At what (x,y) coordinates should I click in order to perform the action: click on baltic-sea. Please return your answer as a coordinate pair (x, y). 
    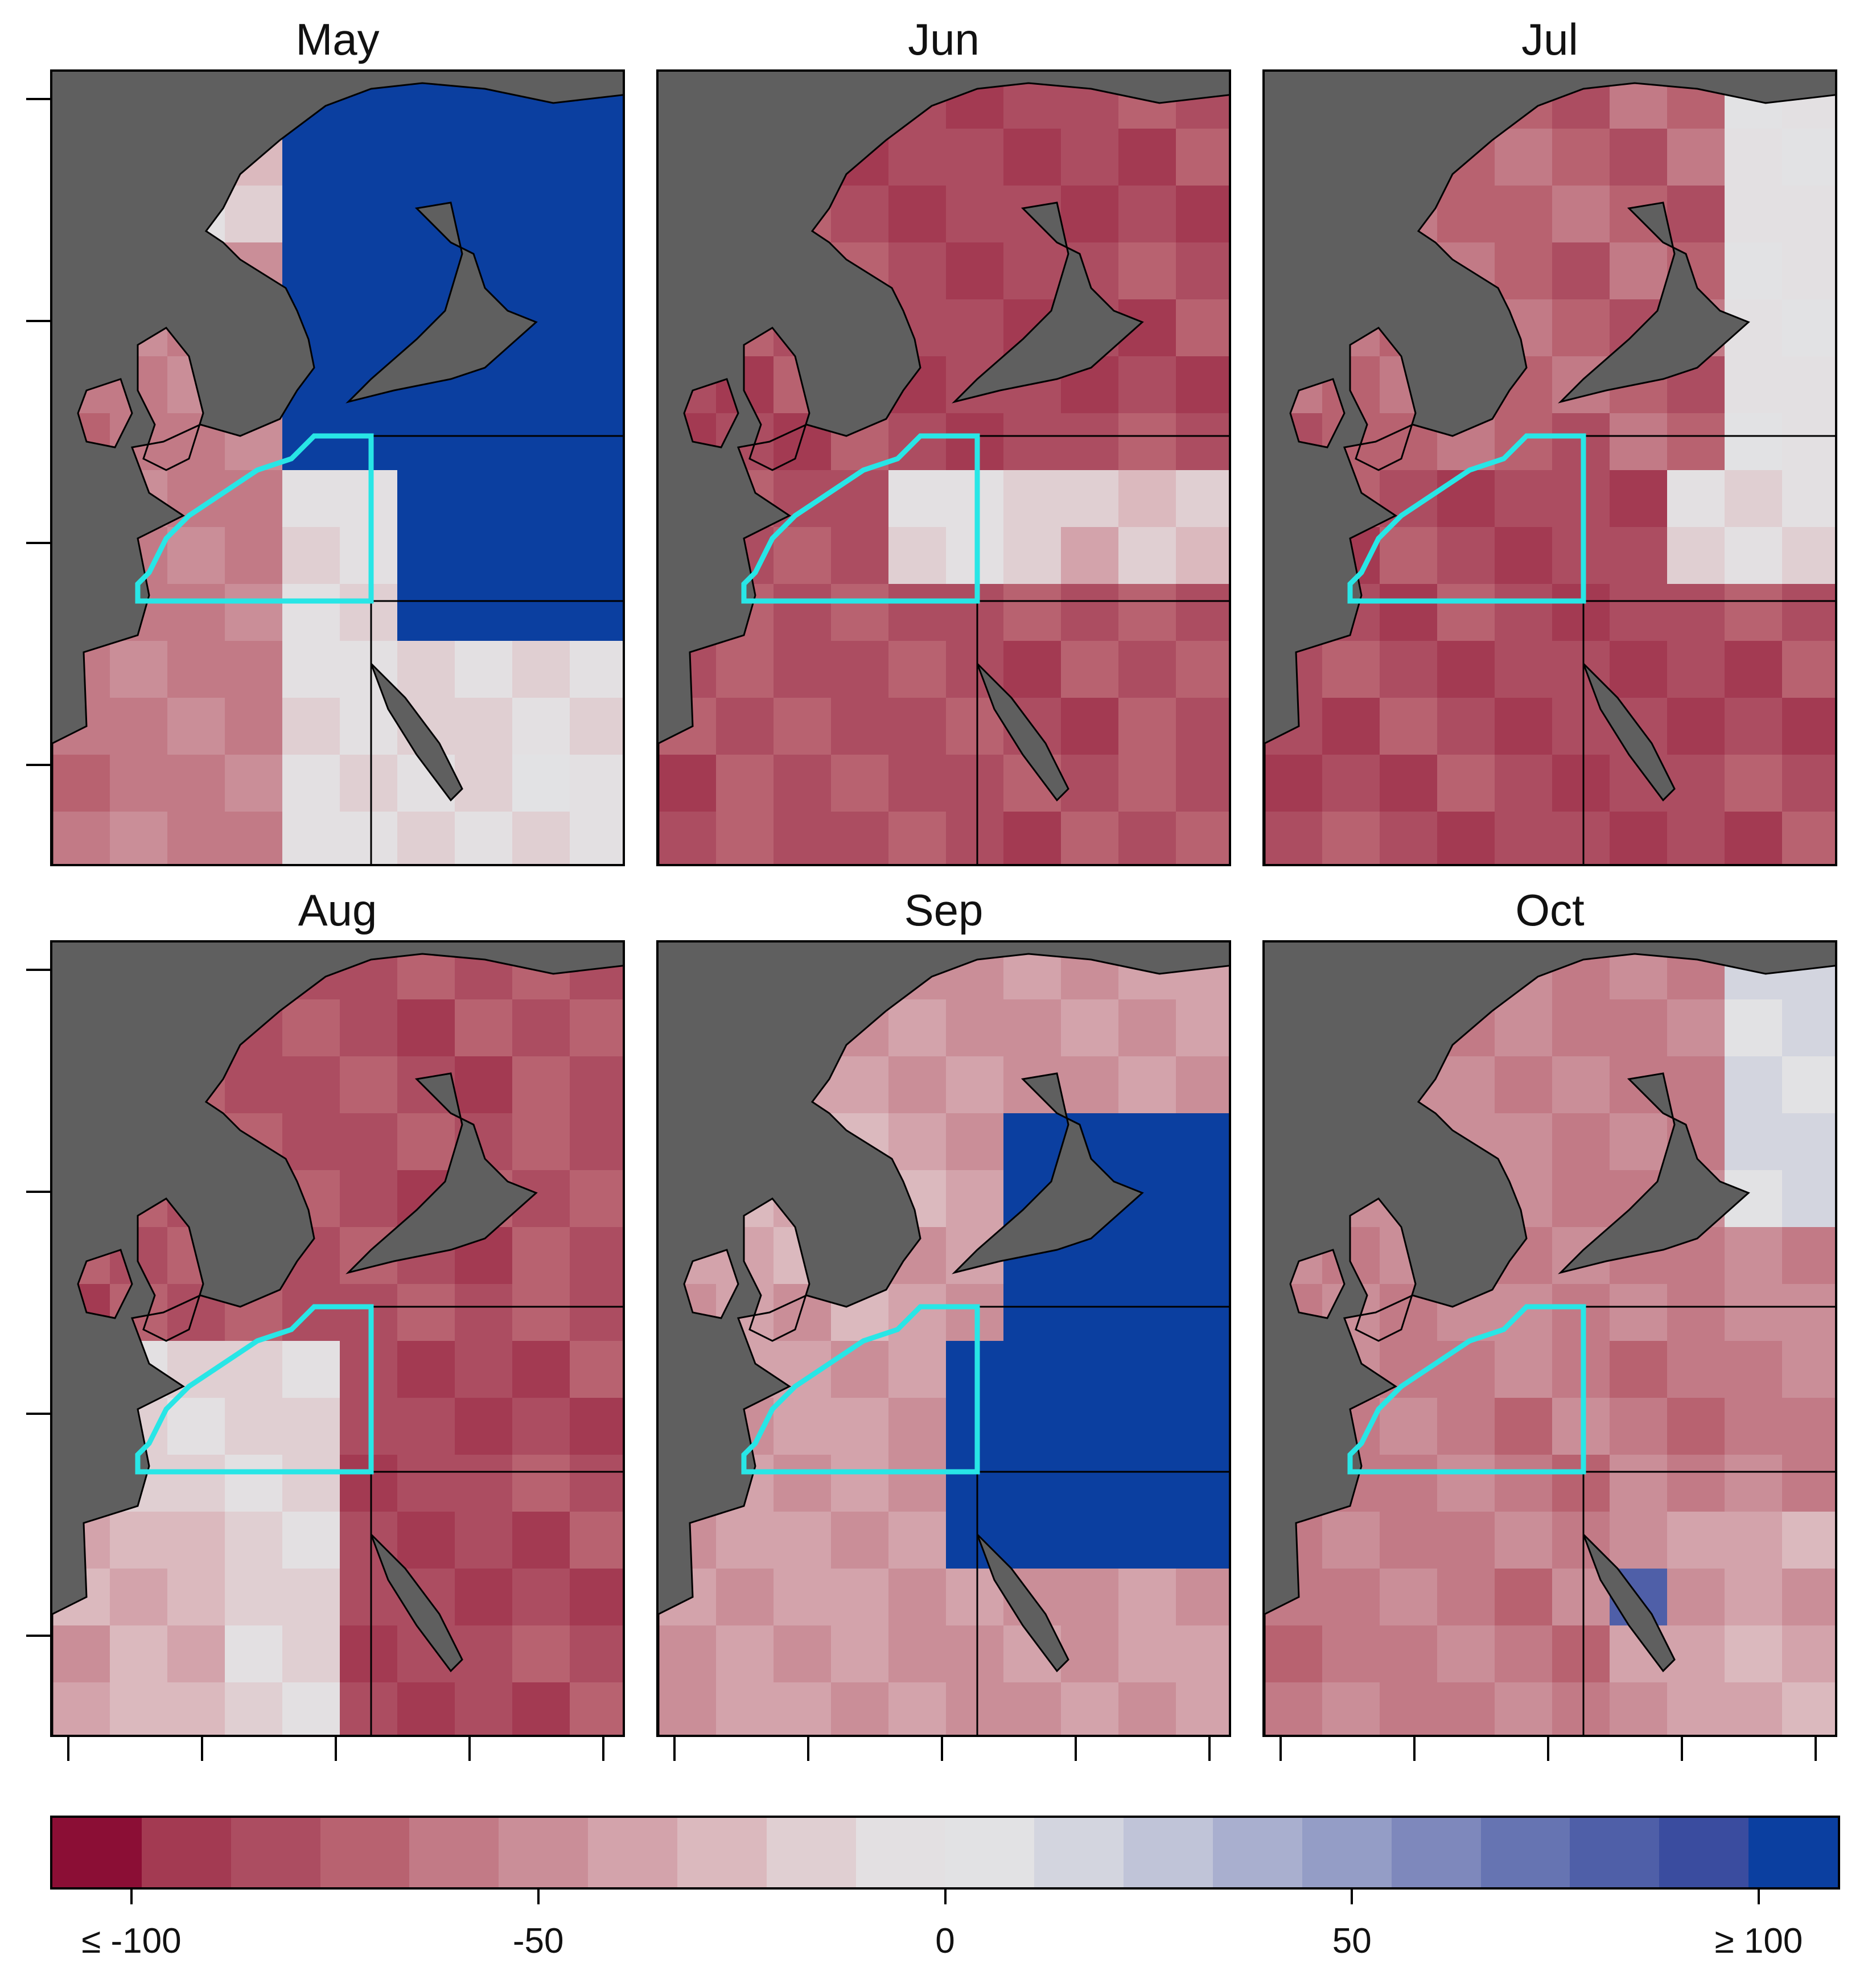
    Looking at the image, I should click on (1048, 302).